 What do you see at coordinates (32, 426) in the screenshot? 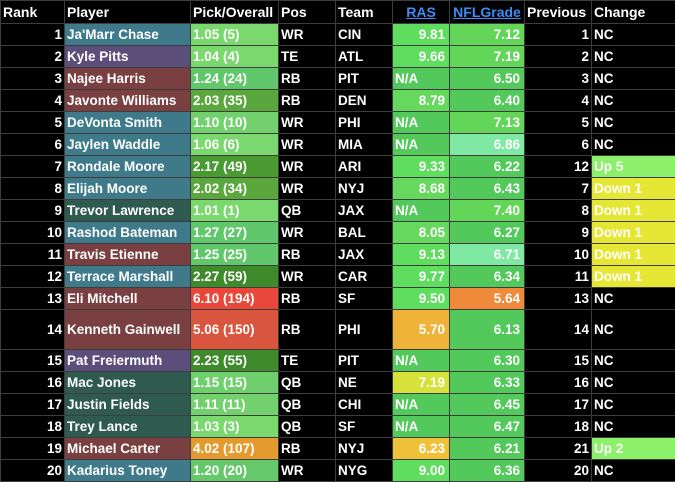
I see `rank-cell: 18` at bounding box center [32, 426].